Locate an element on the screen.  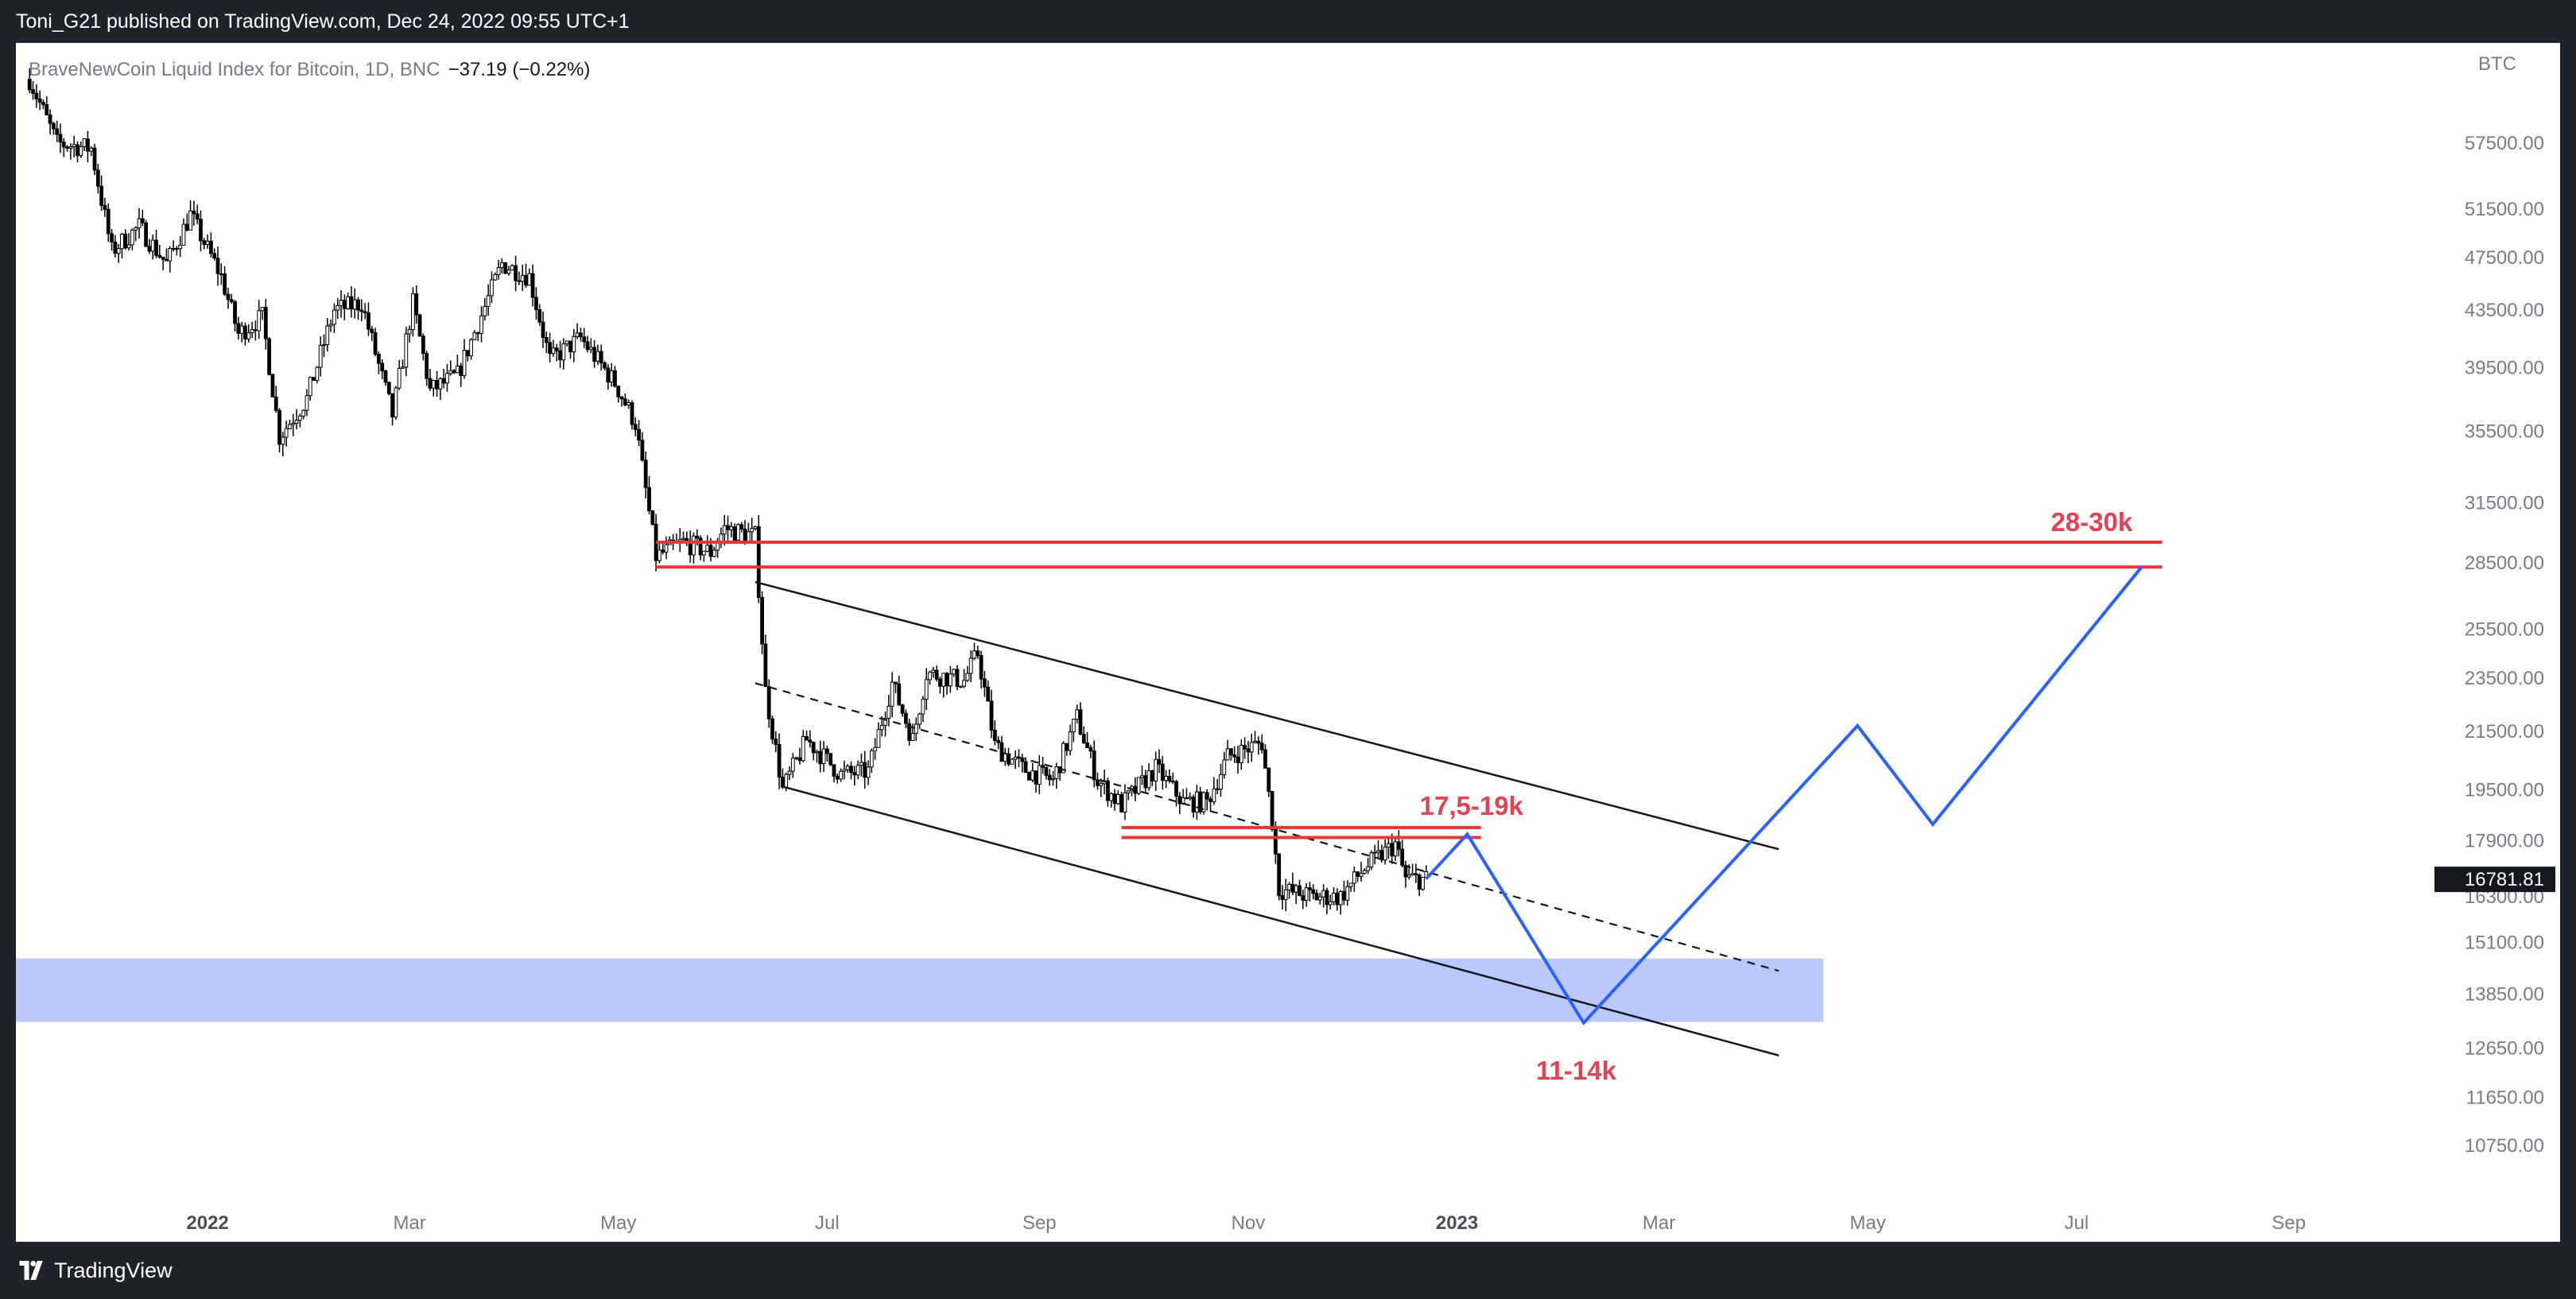
y-tick-label: 17900.00 is located at coordinates (2504, 841).